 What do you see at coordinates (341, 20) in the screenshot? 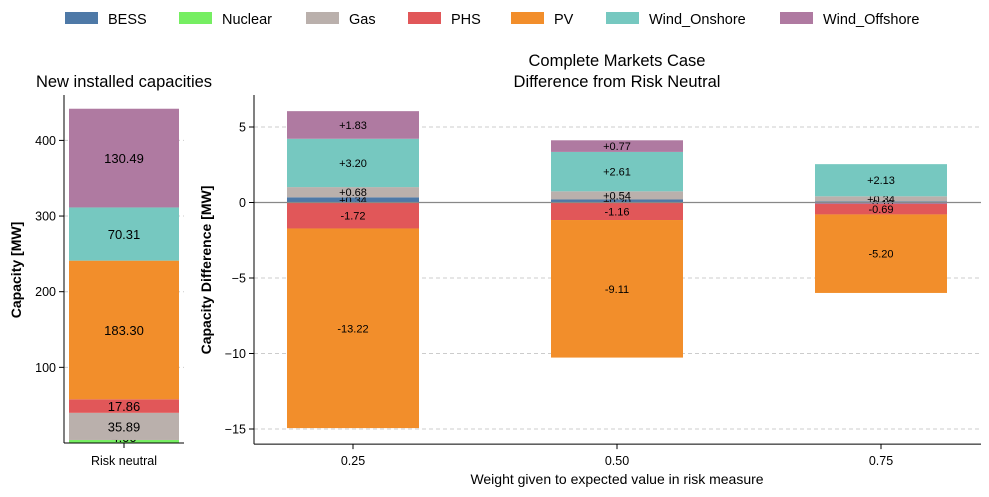
I see `legend-item-gas: Gas` at bounding box center [341, 20].